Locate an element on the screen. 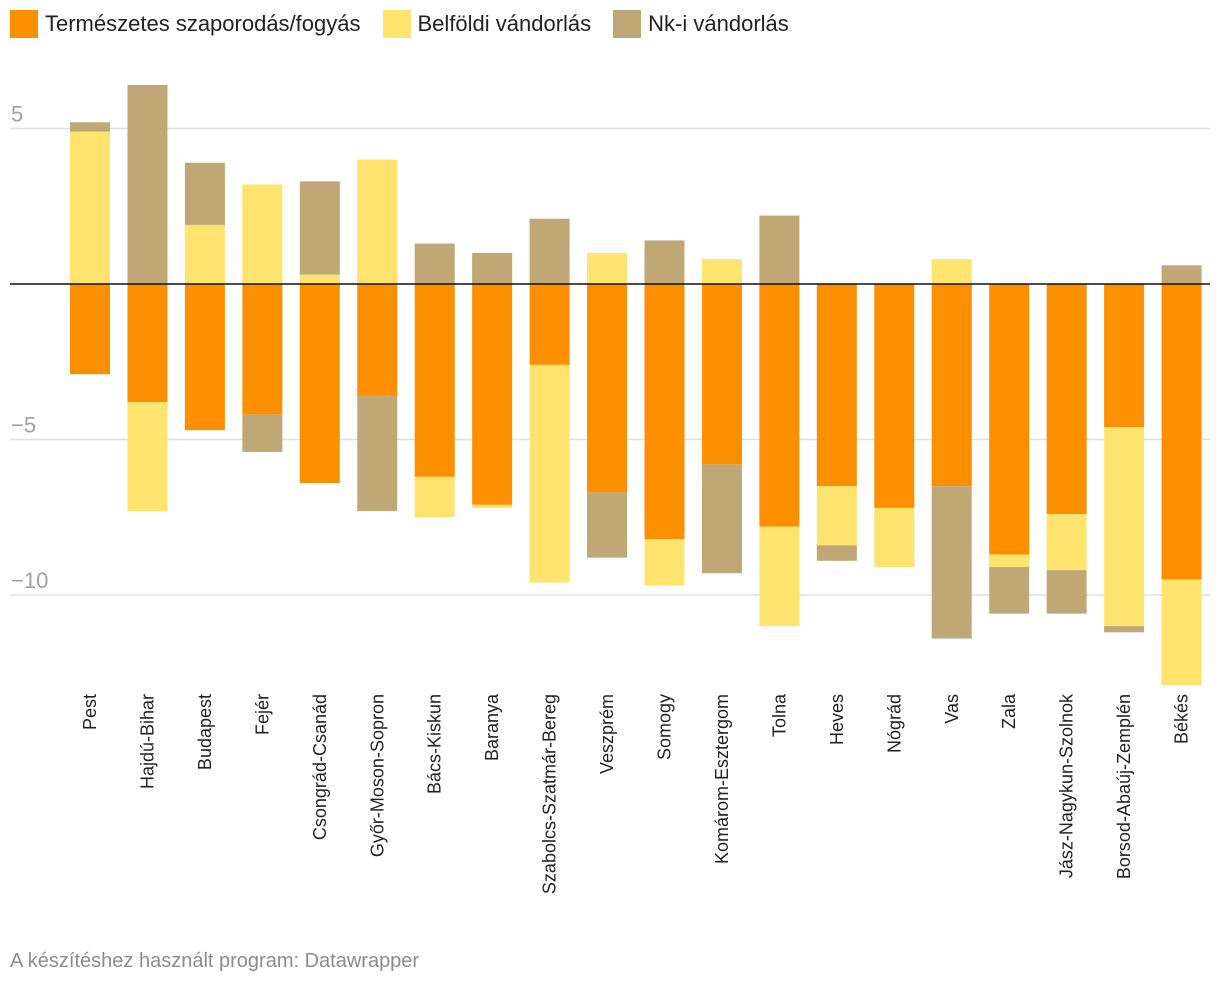 The height and width of the screenshot is (986, 1220). x-tick-label: Jász-Nagykun-Szolnok is located at coordinates (1067, 785).